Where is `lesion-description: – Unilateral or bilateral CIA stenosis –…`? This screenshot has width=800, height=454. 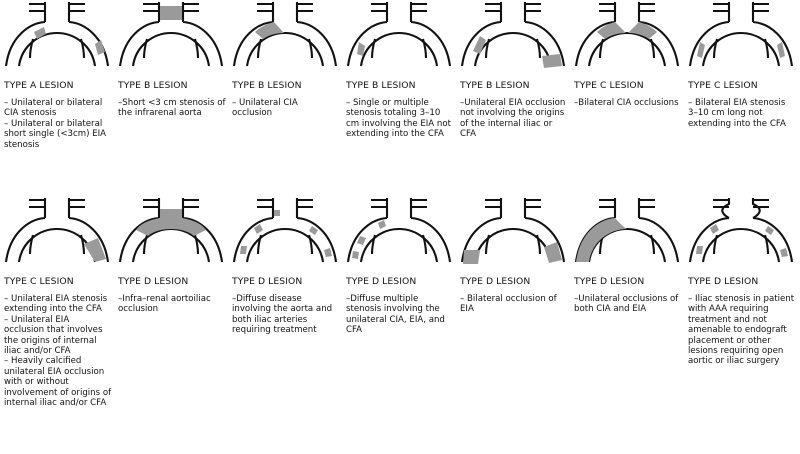
lesion-description: – Unilateral or bilateral CIA stenosis –… is located at coordinates (55, 124).